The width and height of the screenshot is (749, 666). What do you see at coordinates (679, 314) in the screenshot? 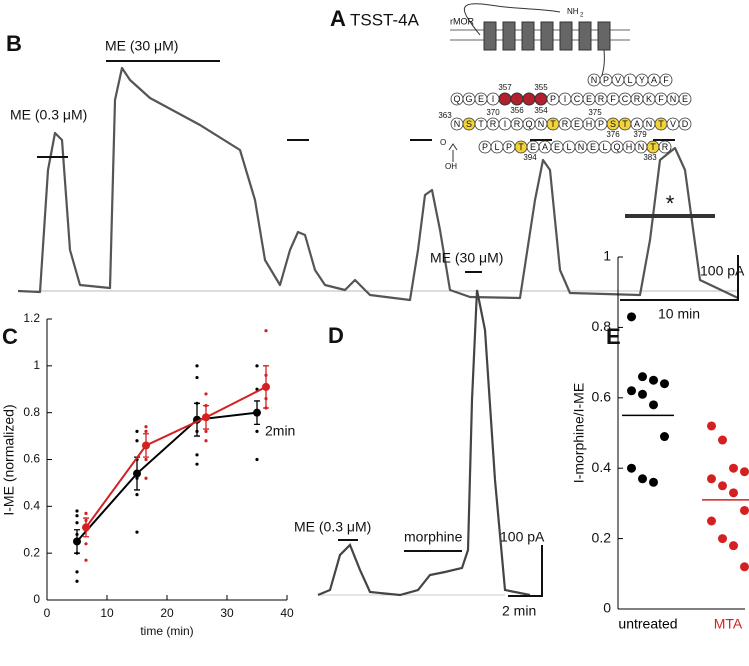
I see `scale-label: 10 min` at bounding box center [679, 314].